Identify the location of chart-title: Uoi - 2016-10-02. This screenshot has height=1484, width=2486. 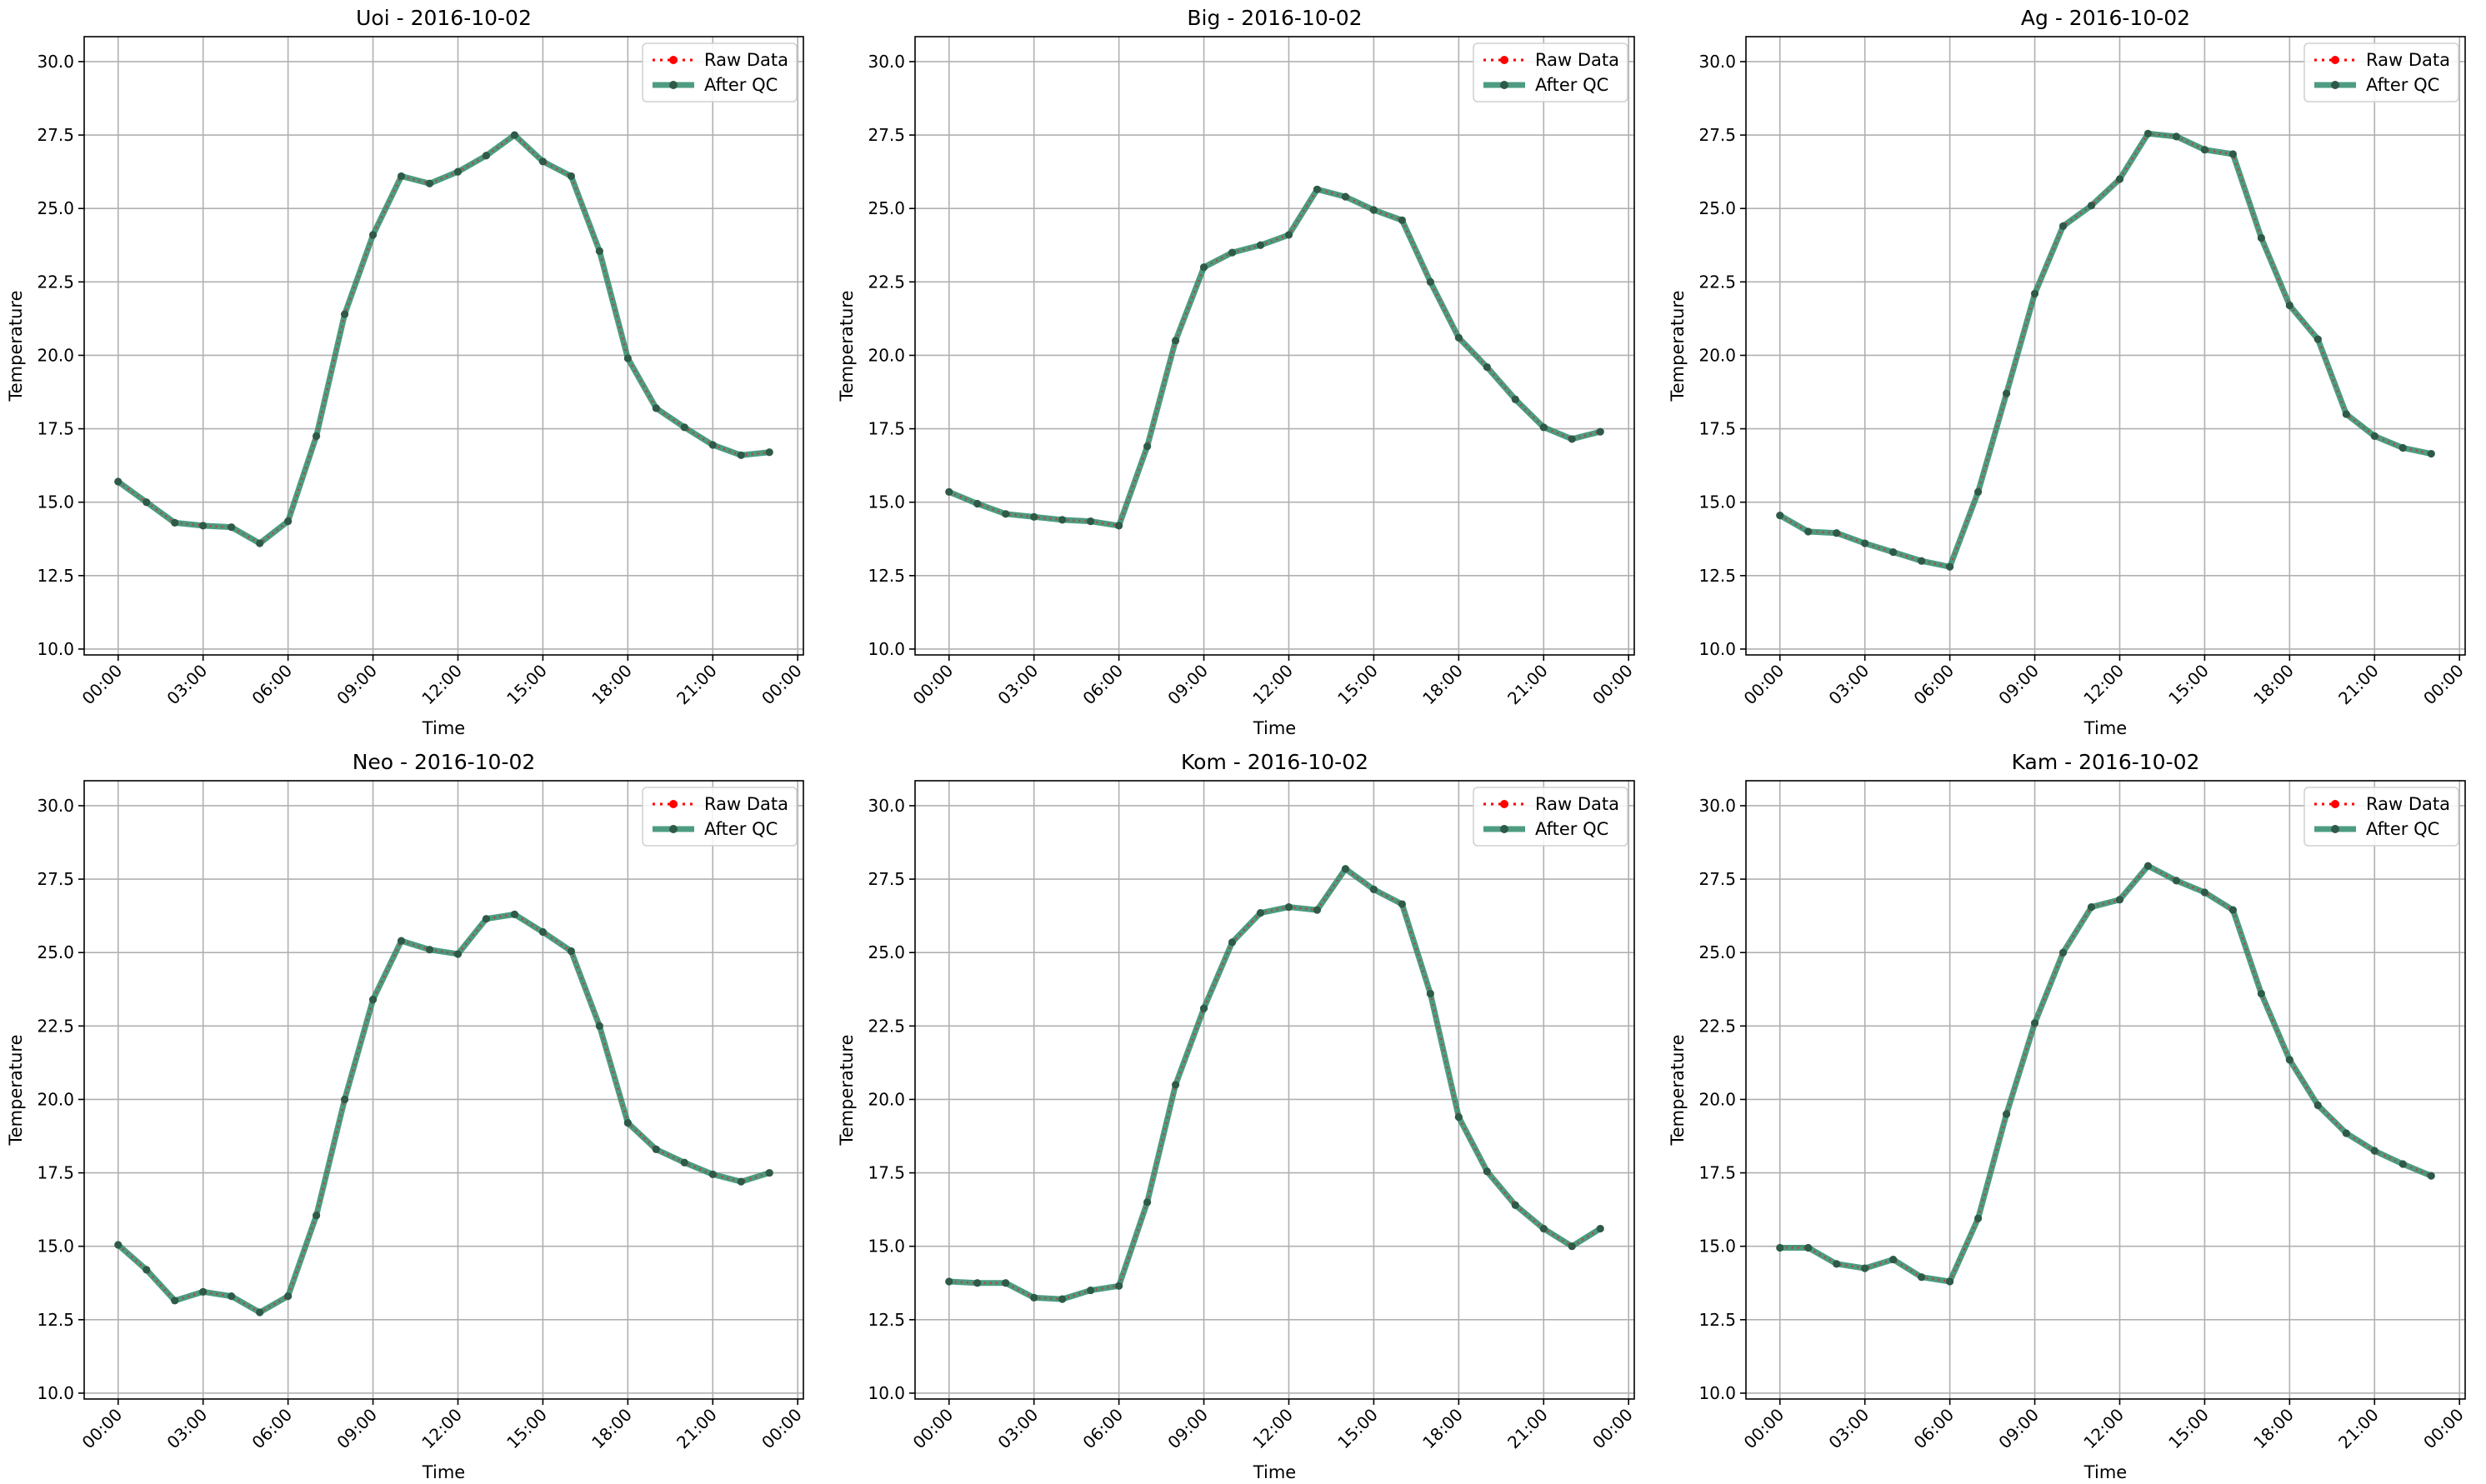
(444, 18).